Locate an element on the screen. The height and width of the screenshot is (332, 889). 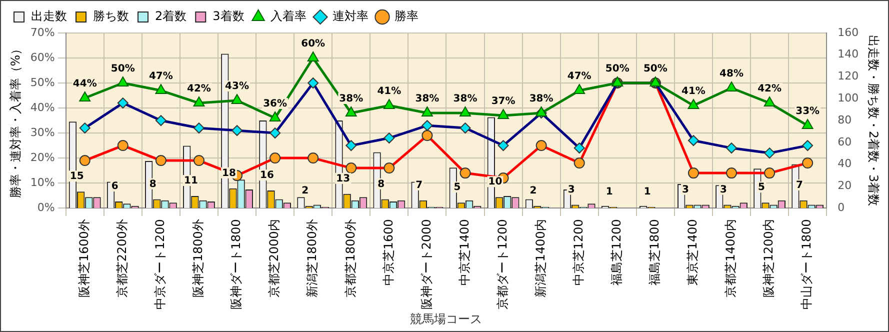
legend-label: 3着数 is located at coordinates (228, 16).